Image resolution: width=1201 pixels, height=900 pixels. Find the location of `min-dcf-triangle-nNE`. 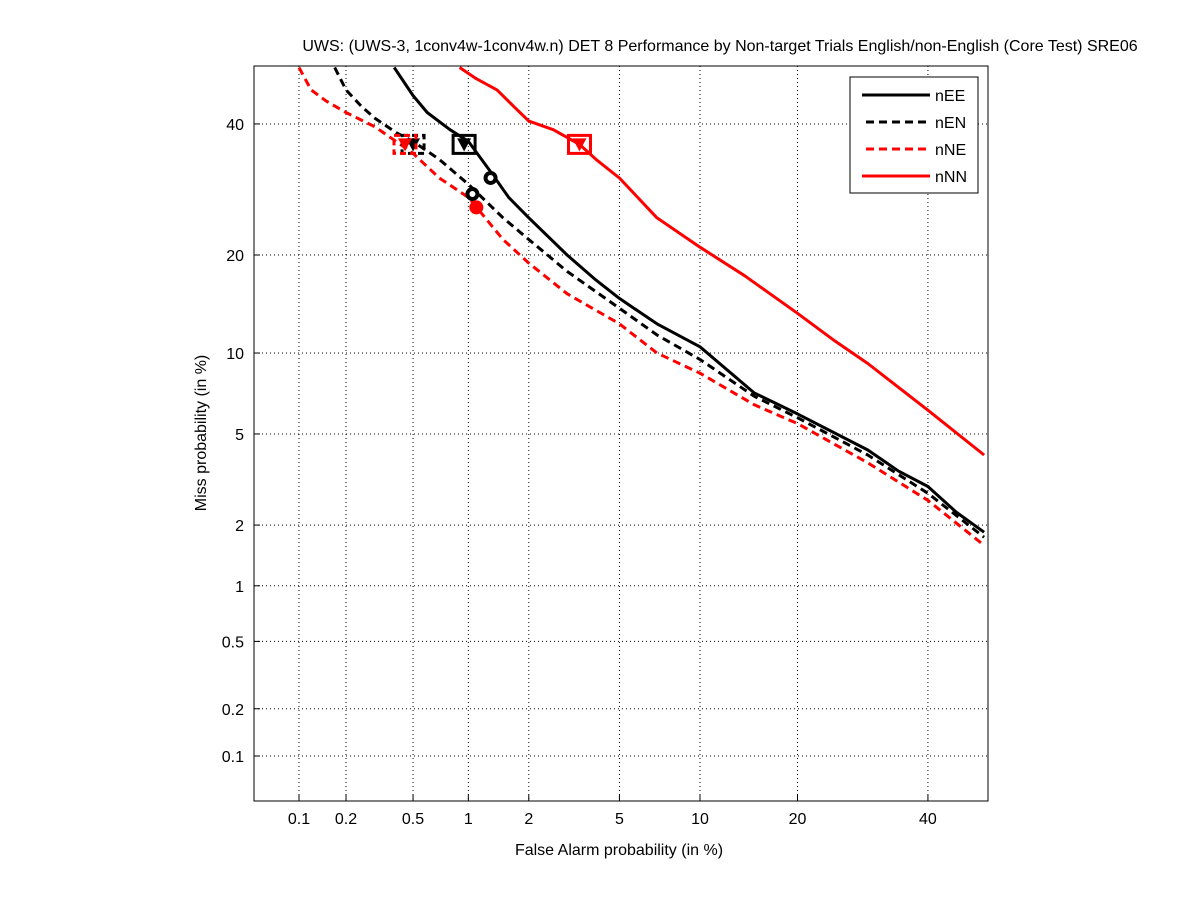

min-dcf-triangle-nNE is located at coordinates (405, 145).